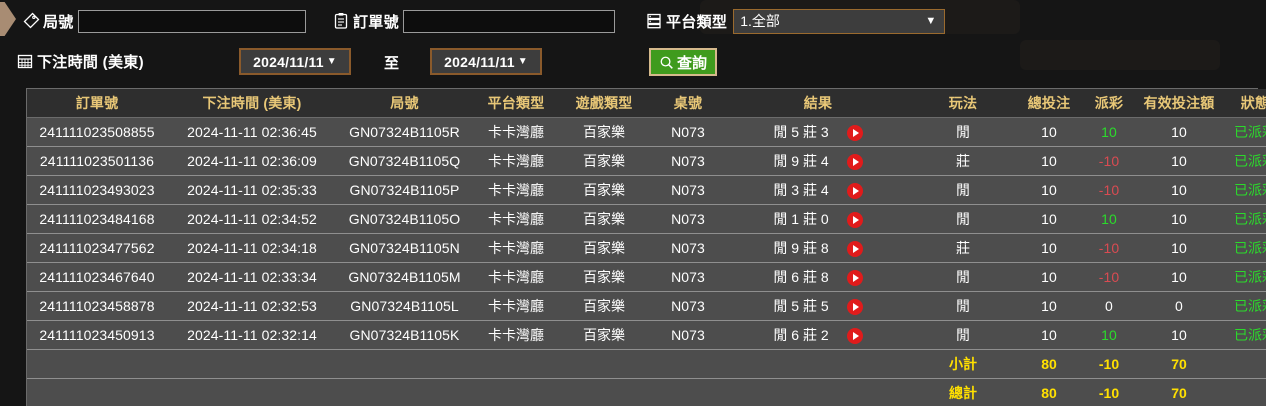 The image size is (1266, 406). I want to click on cell-valid-bet: 0, so click(1179, 306).